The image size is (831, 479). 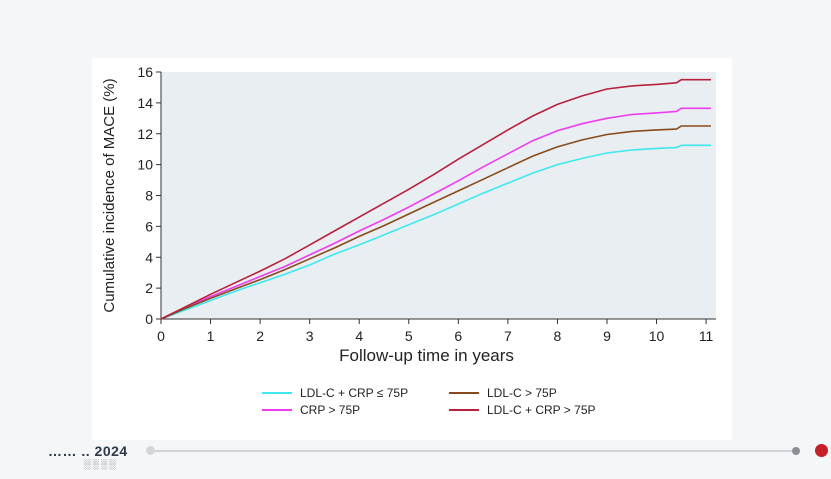 What do you see at coordinates (150, 450) in the screenshot?
I see `slide-progress-knob` at bounding box center [150, 450].